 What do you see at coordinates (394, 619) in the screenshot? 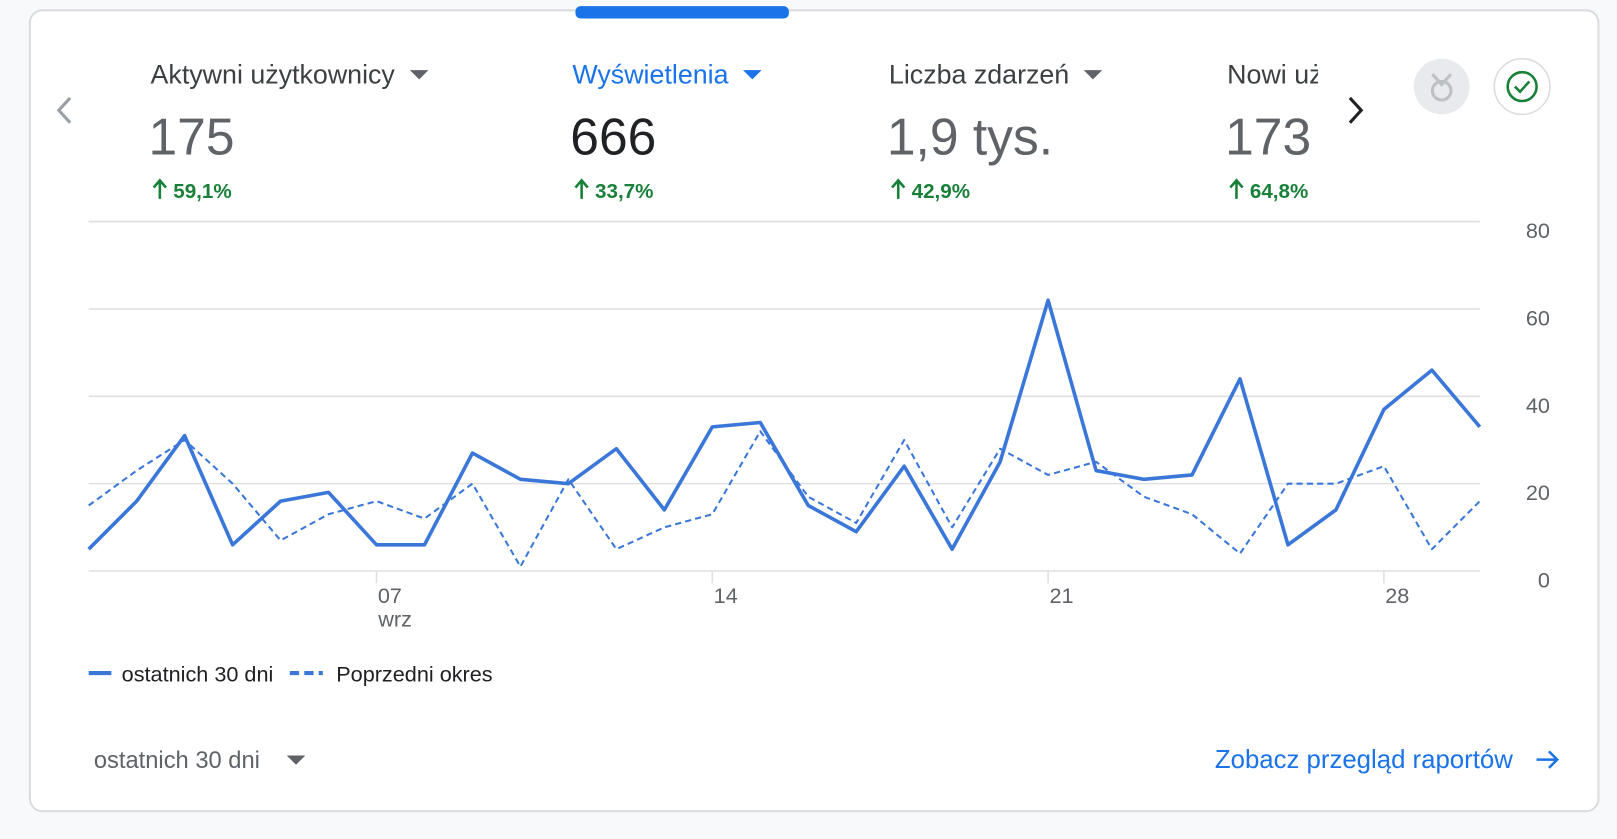
I see `x-month-label: wrz` at bounding box center [394, 619].